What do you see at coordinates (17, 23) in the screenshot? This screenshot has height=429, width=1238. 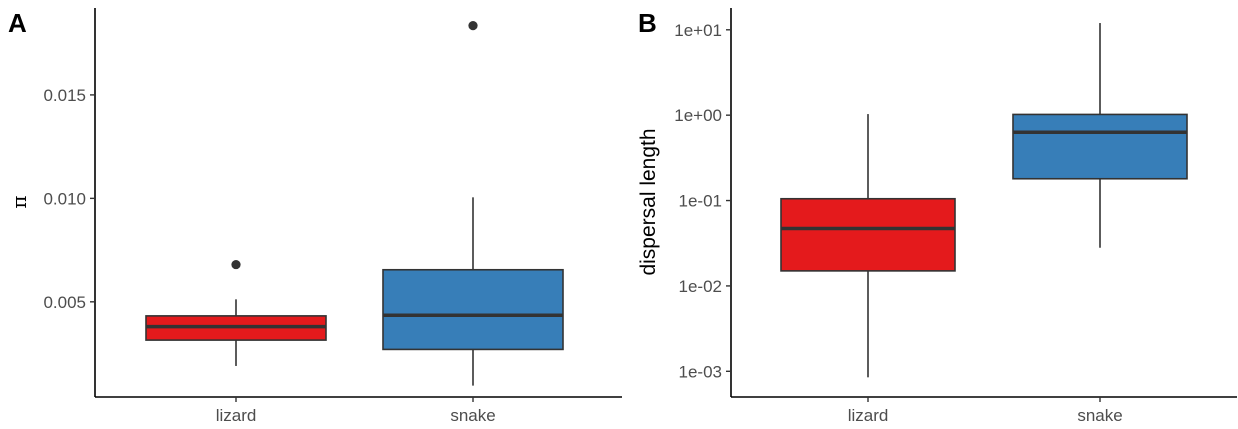 I see `panel-label: A` at bounding box center [17, 23].